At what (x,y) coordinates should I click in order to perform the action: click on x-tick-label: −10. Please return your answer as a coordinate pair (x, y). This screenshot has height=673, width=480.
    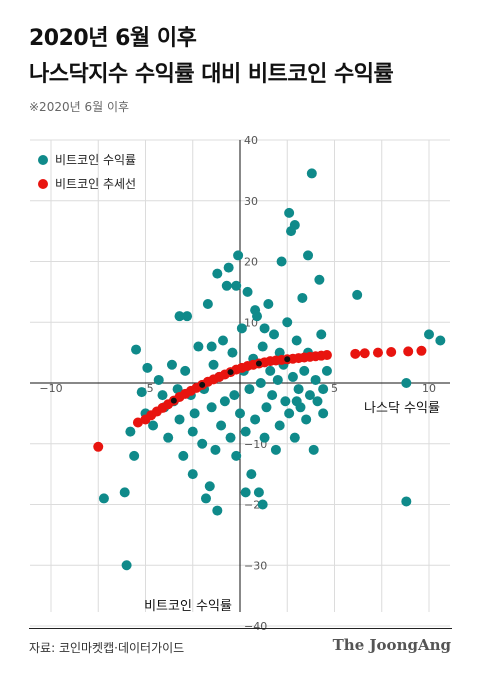
    Looking at the image, I should click on (50, 388).